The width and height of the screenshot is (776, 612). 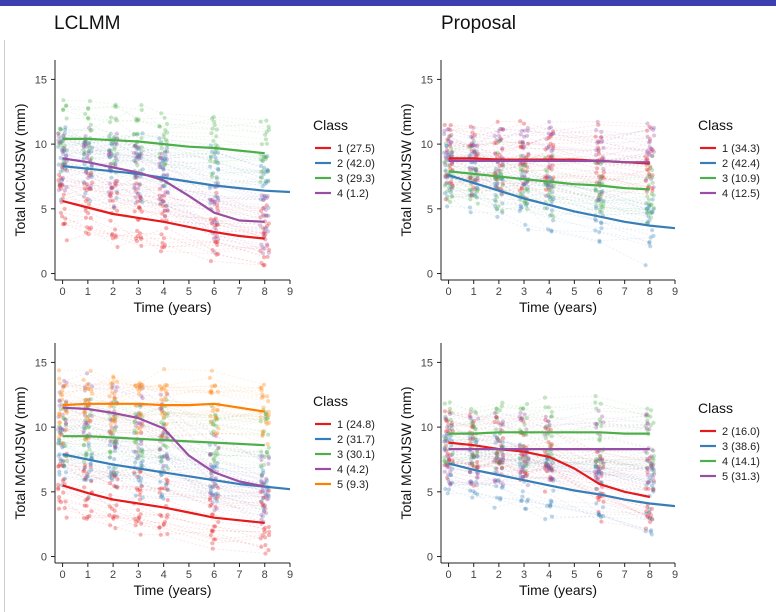 What do you see at coordinates (189, 292) in the screenshot?
I see `x-tick-label: 5` at bounding box center [189, 292].